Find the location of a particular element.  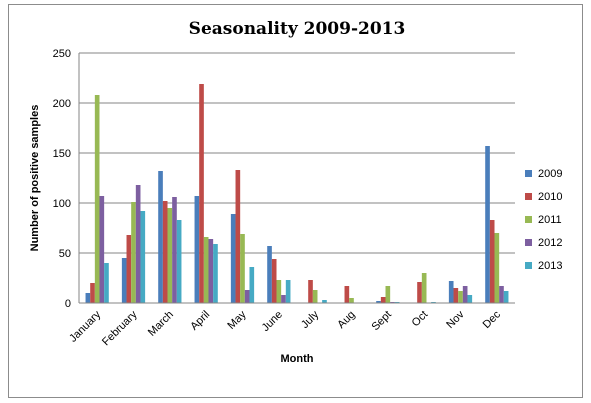

bar-2010-Sept is located at coordinates (383, 300).